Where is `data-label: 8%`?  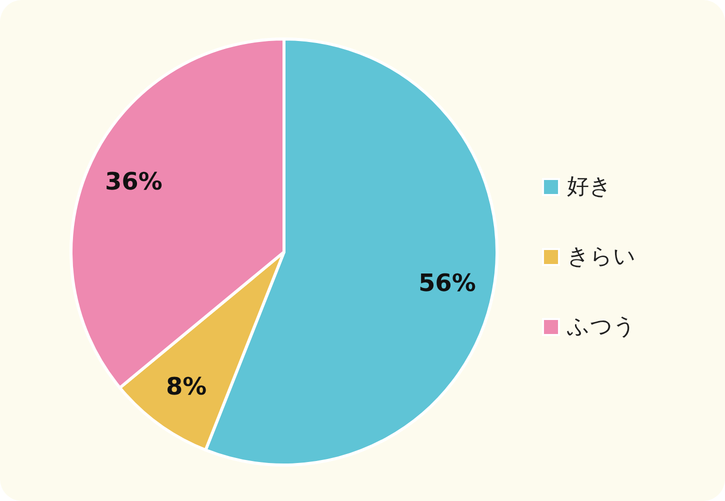
data-label: 8% is located at coordinates (186, 386).